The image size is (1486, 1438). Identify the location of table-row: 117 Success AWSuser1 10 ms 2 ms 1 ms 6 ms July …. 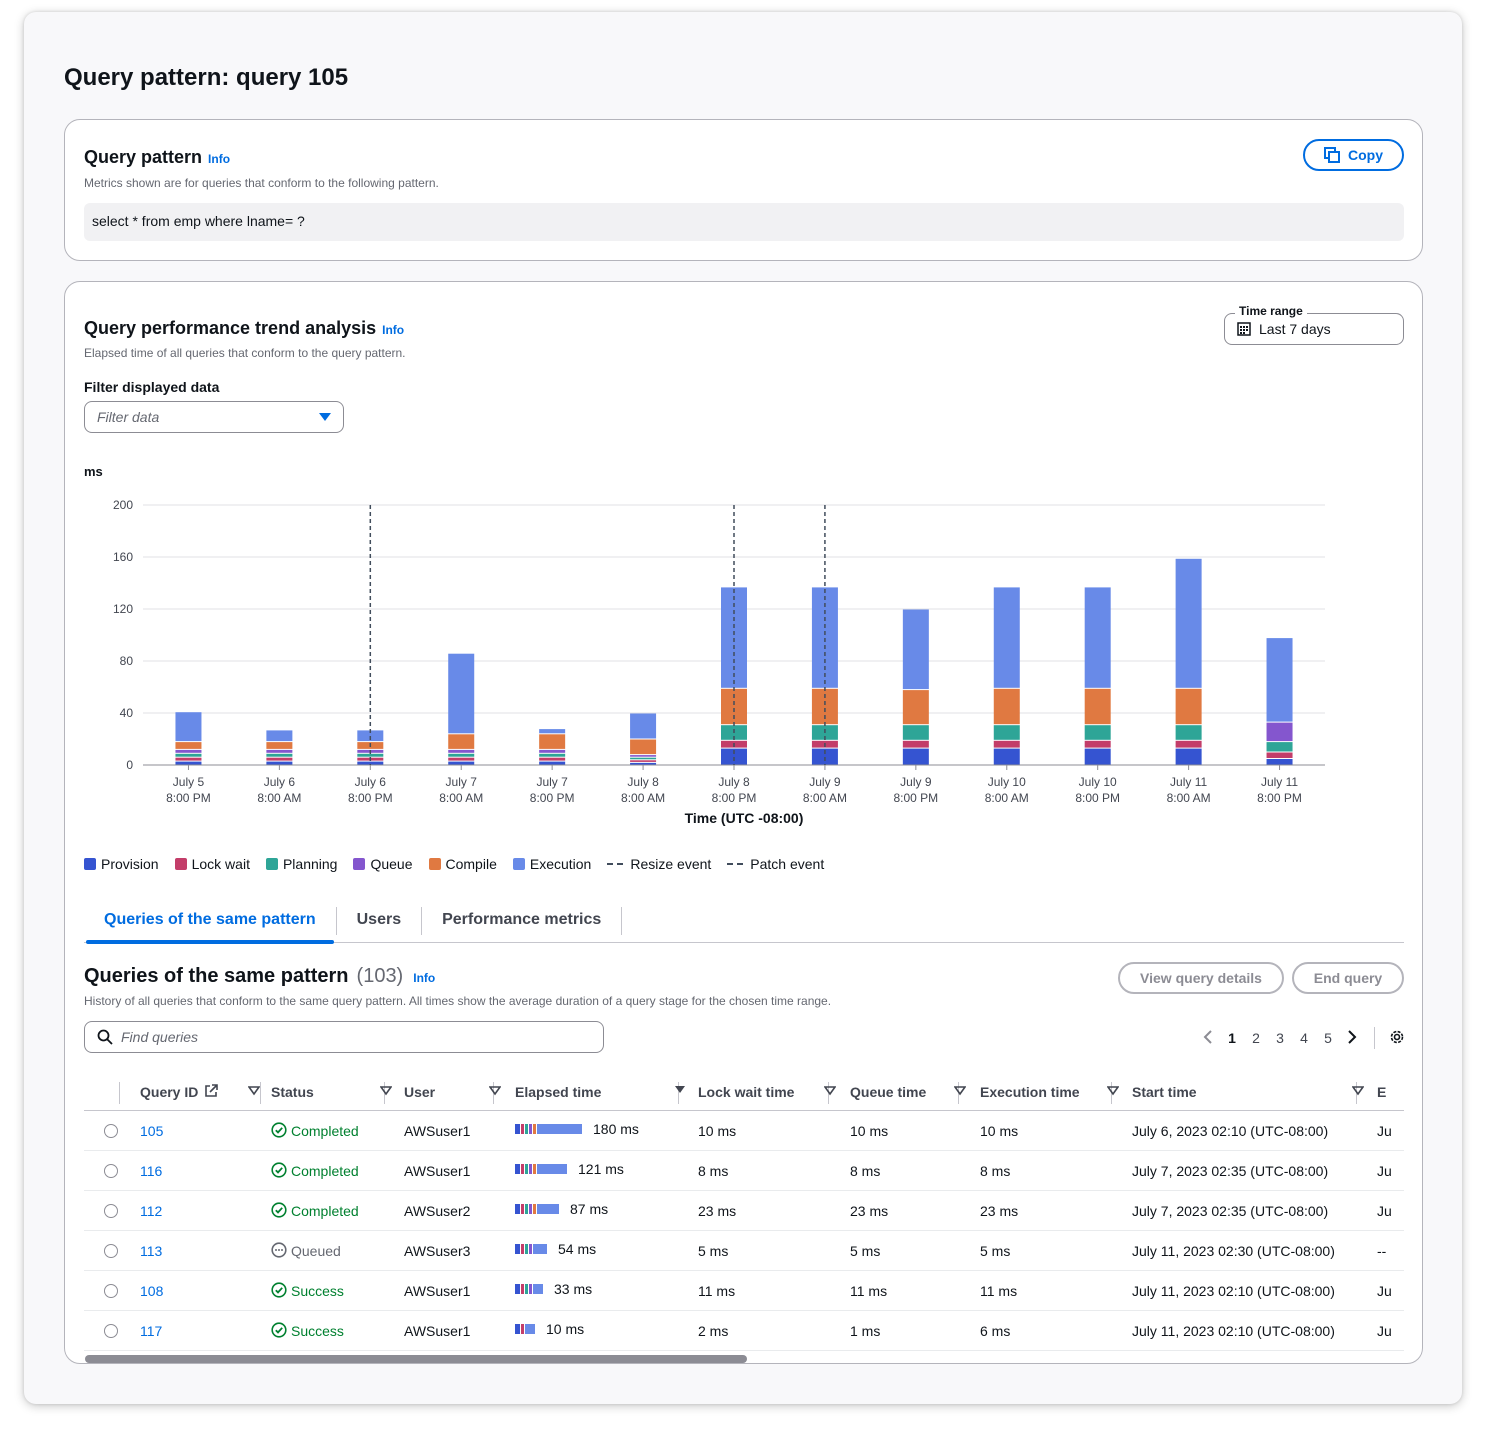
(744, 1331).